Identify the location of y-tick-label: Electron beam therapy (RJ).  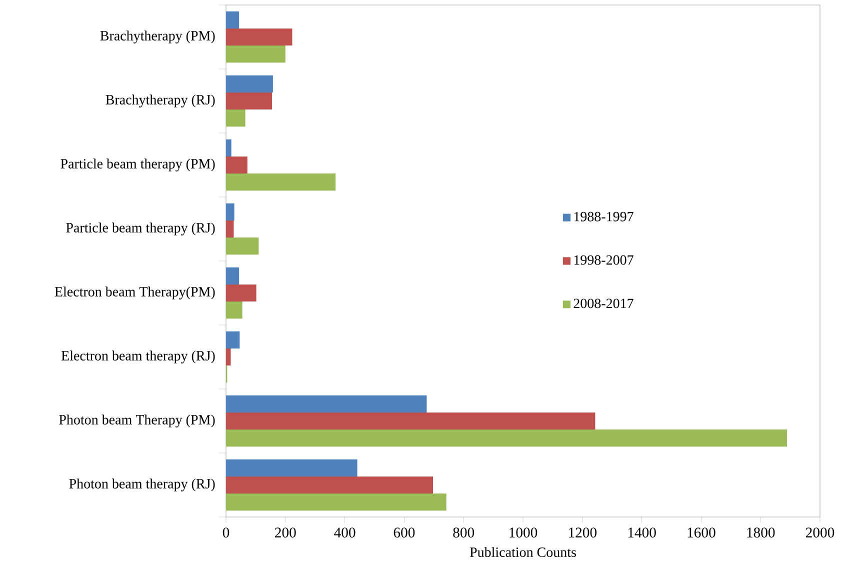
(138, 357).